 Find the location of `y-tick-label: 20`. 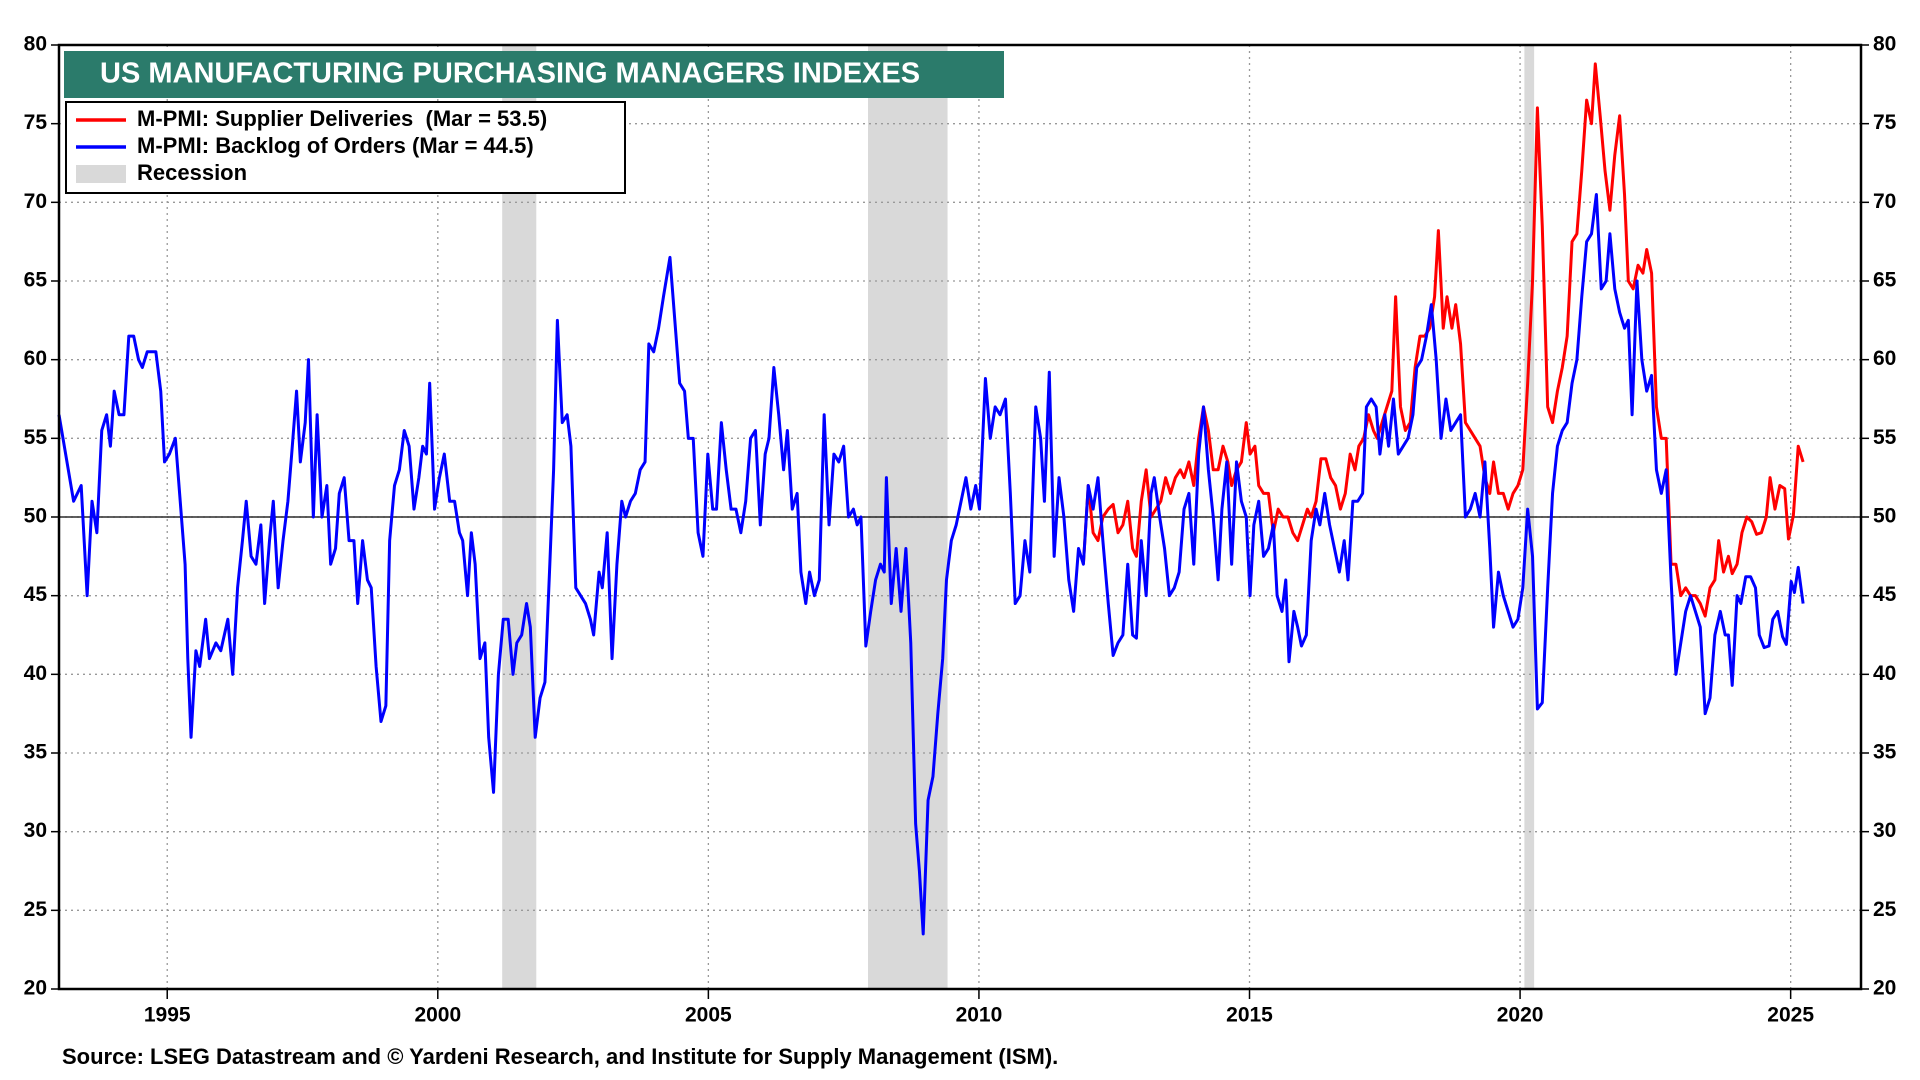

y-tick-label: 20 is located at coordinates (35, 988).